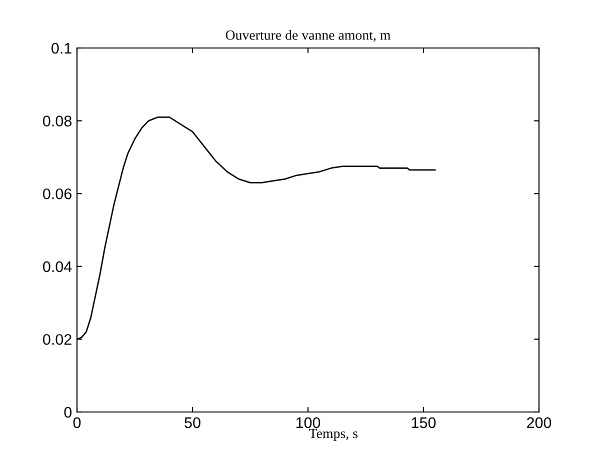 The width and height of the screenshot is (594, 450). I want to click on x-axis-title: Temps, s, so click(333, 434).